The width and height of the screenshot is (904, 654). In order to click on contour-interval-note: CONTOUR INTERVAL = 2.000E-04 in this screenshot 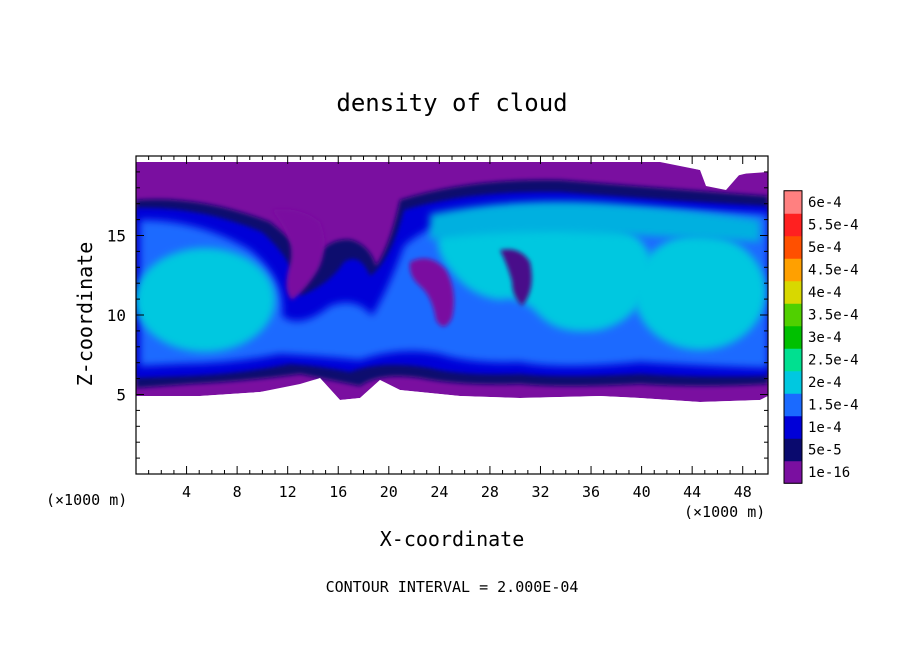, I will do `click(452, 587)`.